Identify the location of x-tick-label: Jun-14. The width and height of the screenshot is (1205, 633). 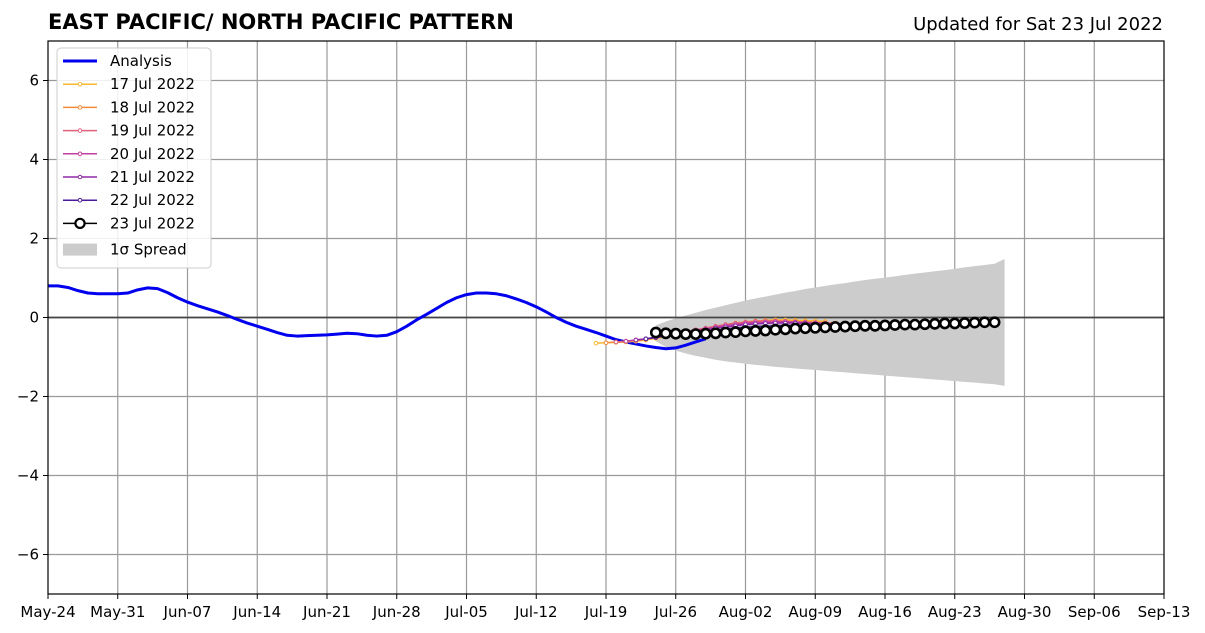
(256, 612).